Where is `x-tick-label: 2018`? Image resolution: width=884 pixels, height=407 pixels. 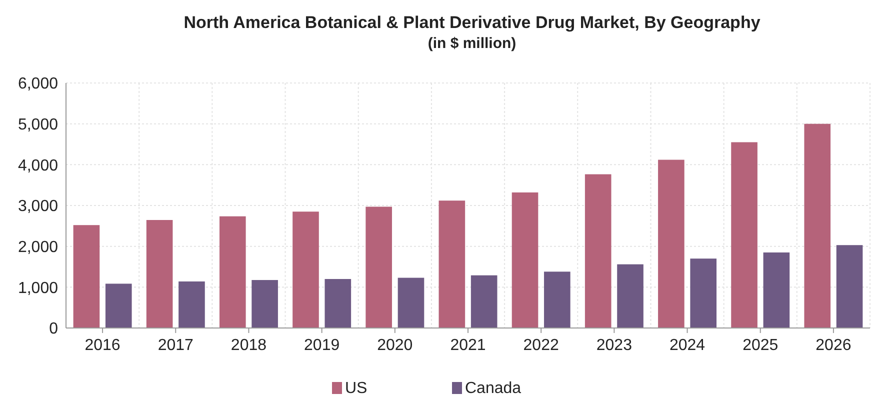 x-tick-label: 2018 is located at coordinates (248, 345).